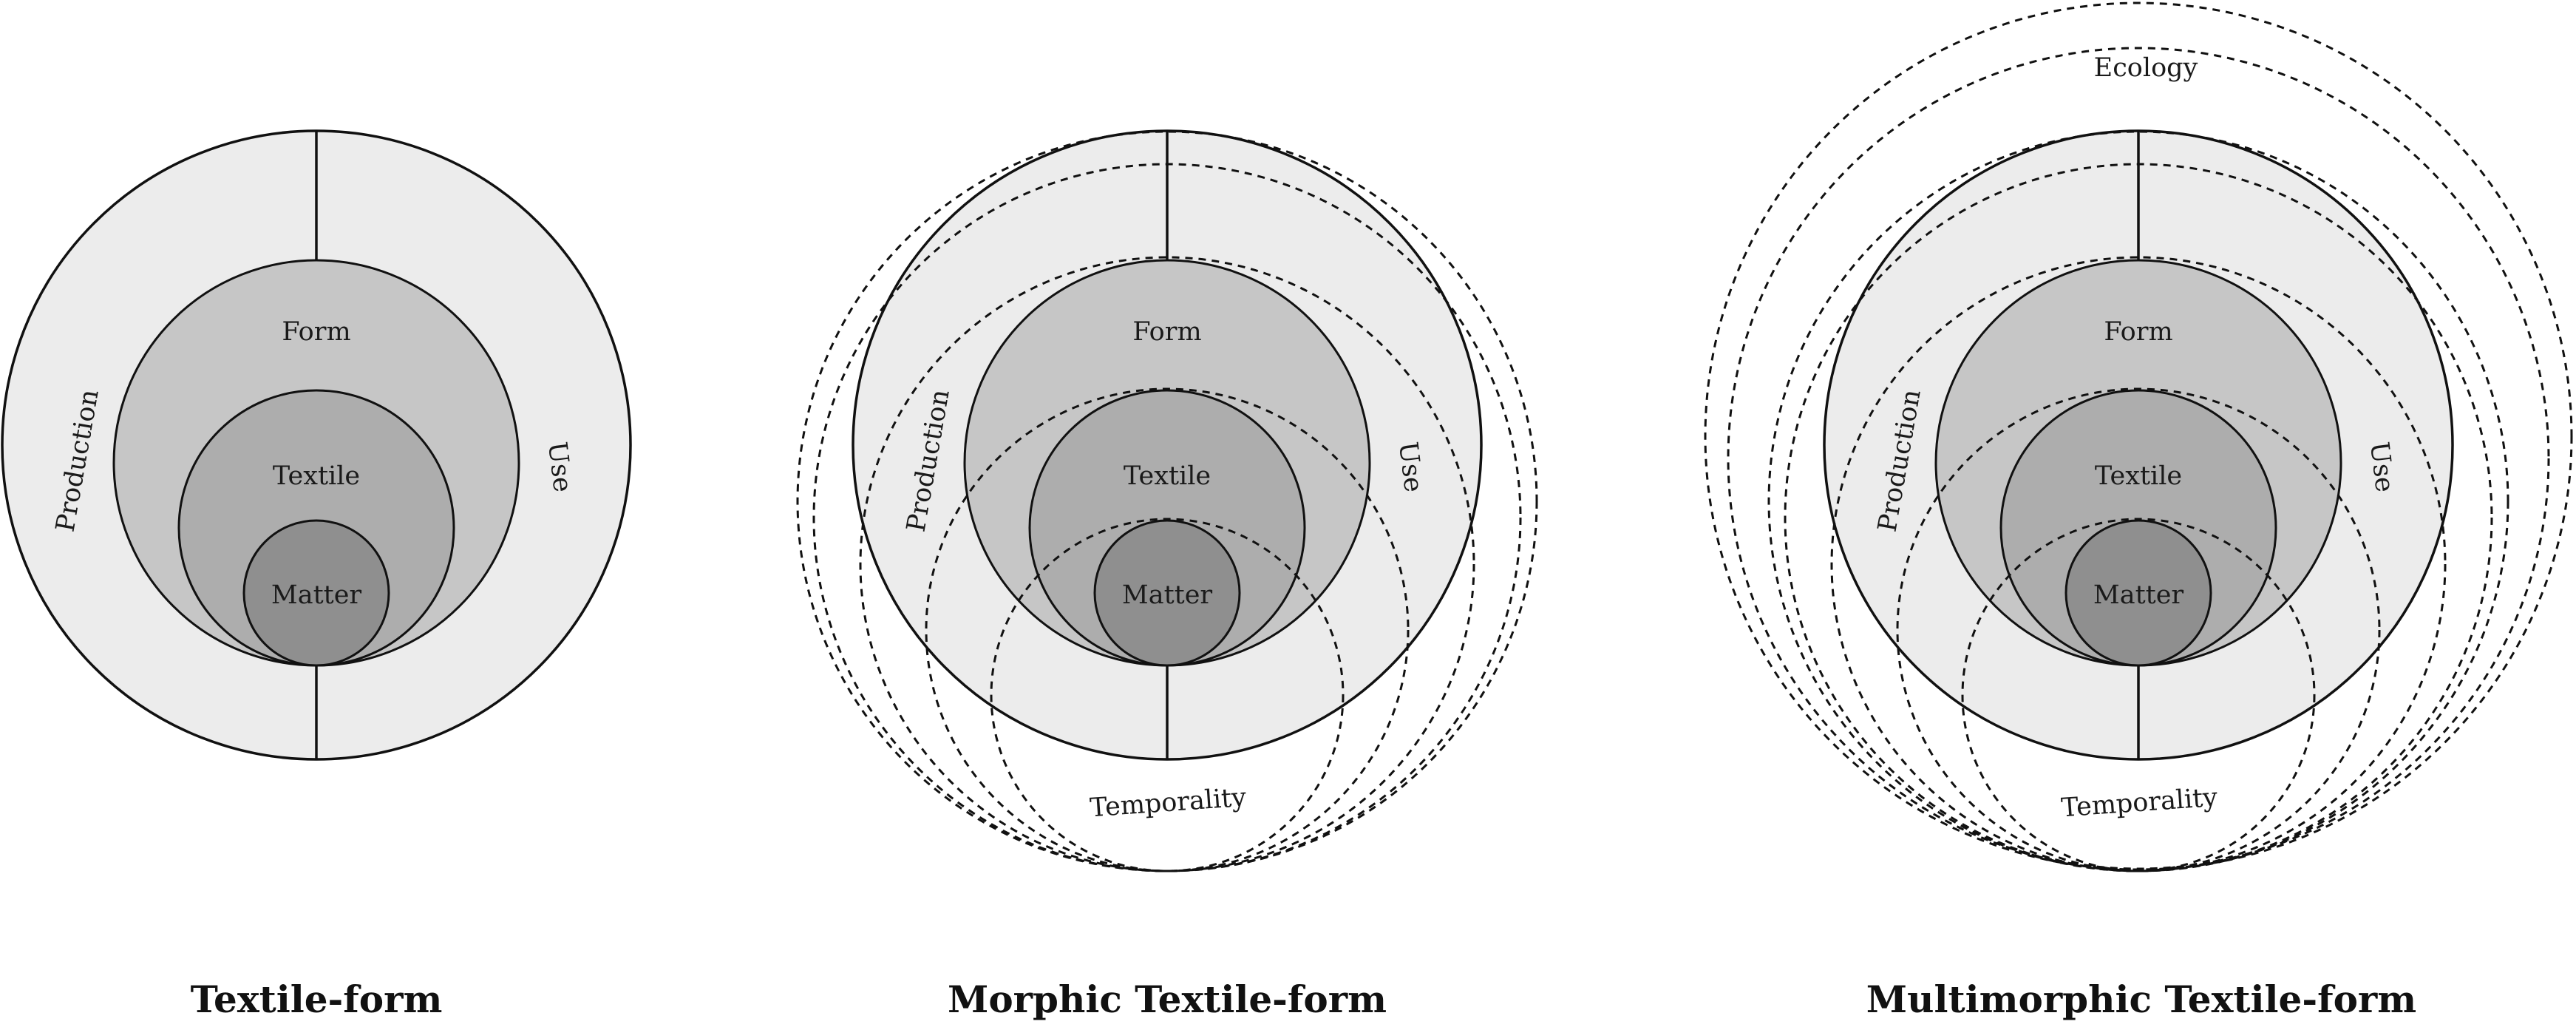 The image size is (2576, 1027). I want to click on ecology-label: Ecology, so click(2146, 68).